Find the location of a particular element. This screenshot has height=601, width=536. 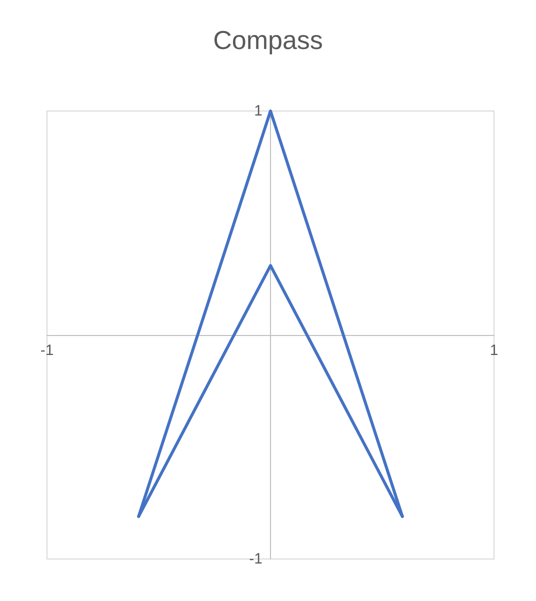

chart-title: Compass is located at coordinates (268, 40).